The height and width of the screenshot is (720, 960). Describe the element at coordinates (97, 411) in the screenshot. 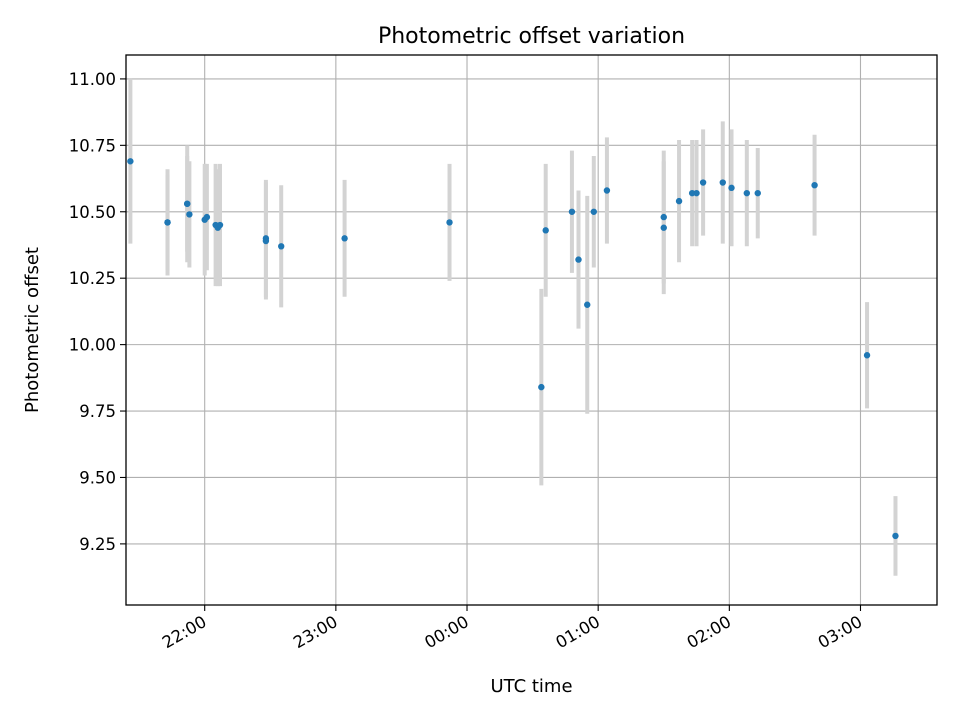

I see `y-tick-label: 9.75` at that location.